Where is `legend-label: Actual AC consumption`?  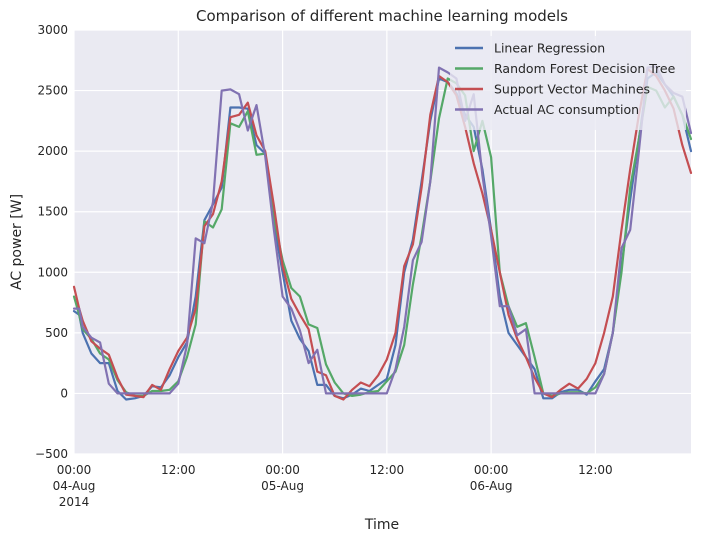
legend-label: Actual AC consumption is located at coordinates (566, 109).